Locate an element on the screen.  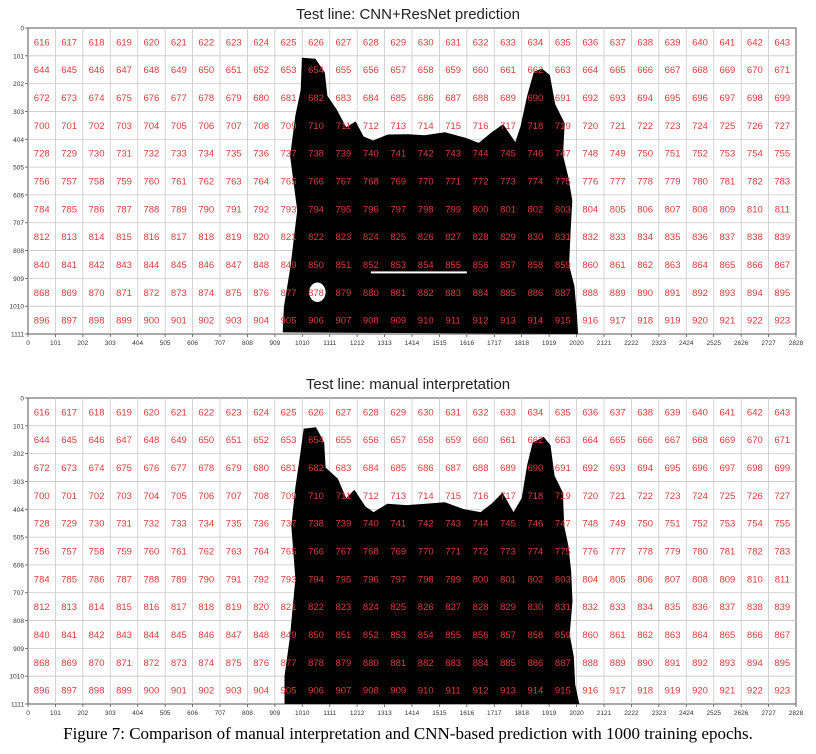
grid-cell-label: 890 is located at coordinates (645, 293).